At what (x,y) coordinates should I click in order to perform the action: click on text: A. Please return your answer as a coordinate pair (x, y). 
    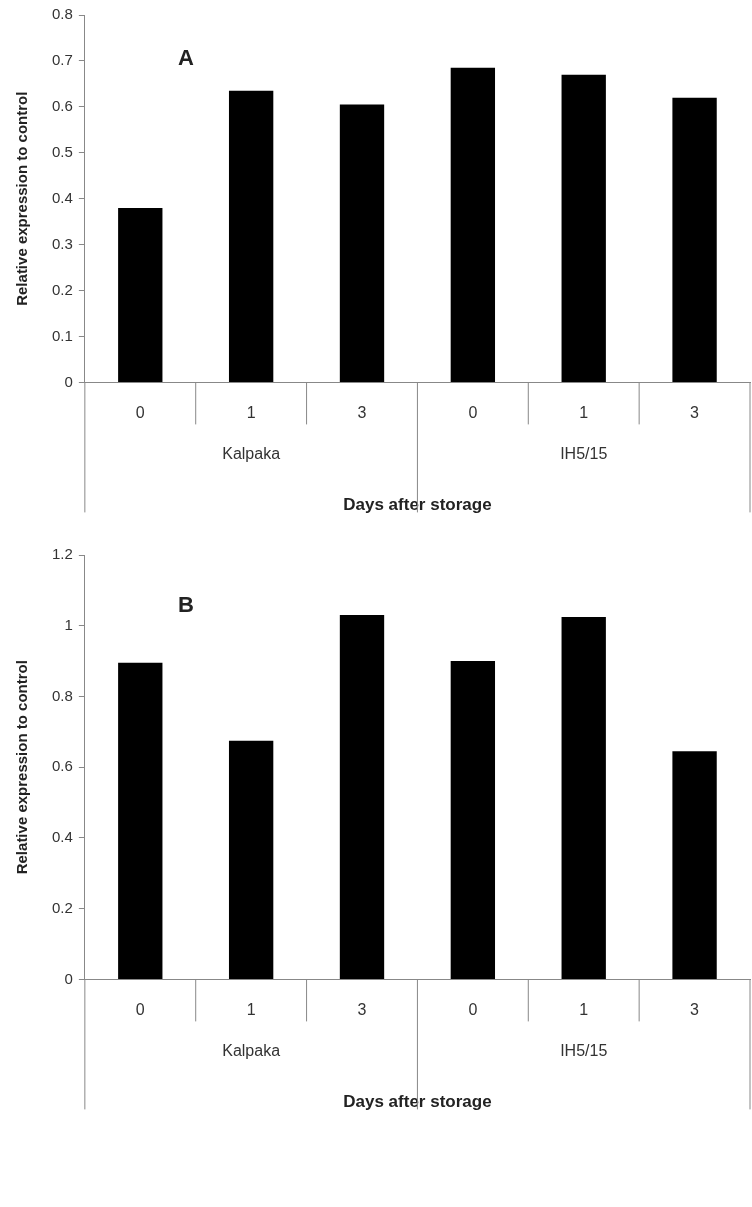
    Looking at the image, I should click on (185, 58).